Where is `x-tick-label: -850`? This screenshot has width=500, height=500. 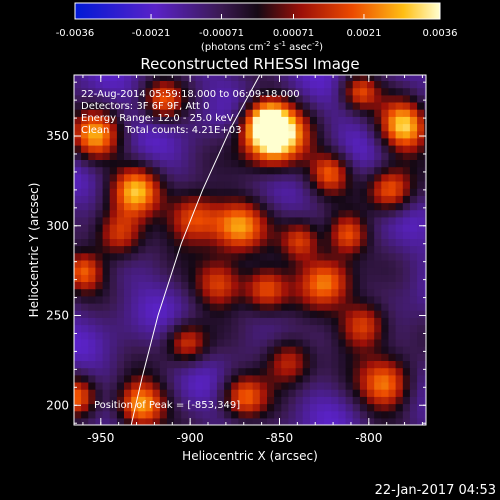 x-tick-label: -850 is located at coordinates (279, 438).